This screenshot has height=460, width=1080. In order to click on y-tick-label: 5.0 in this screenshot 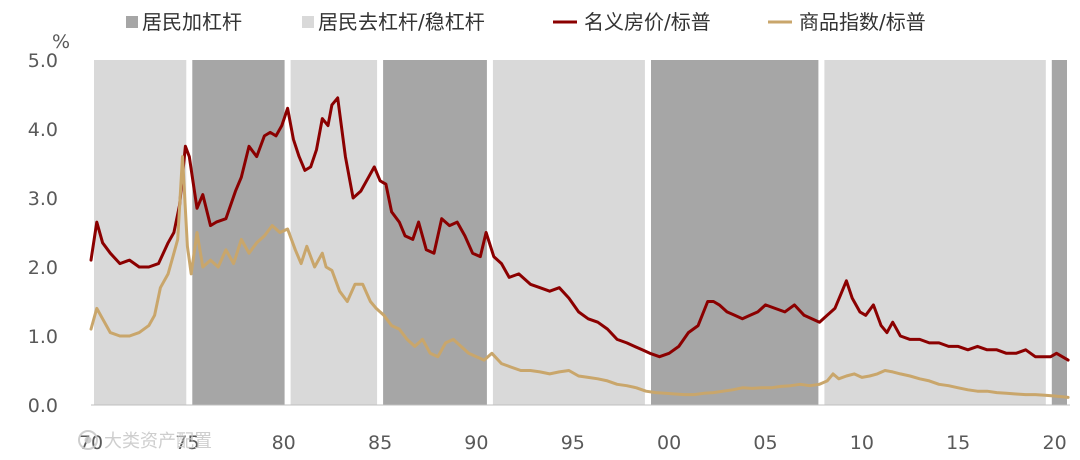, I will do `click(43, 61)`.